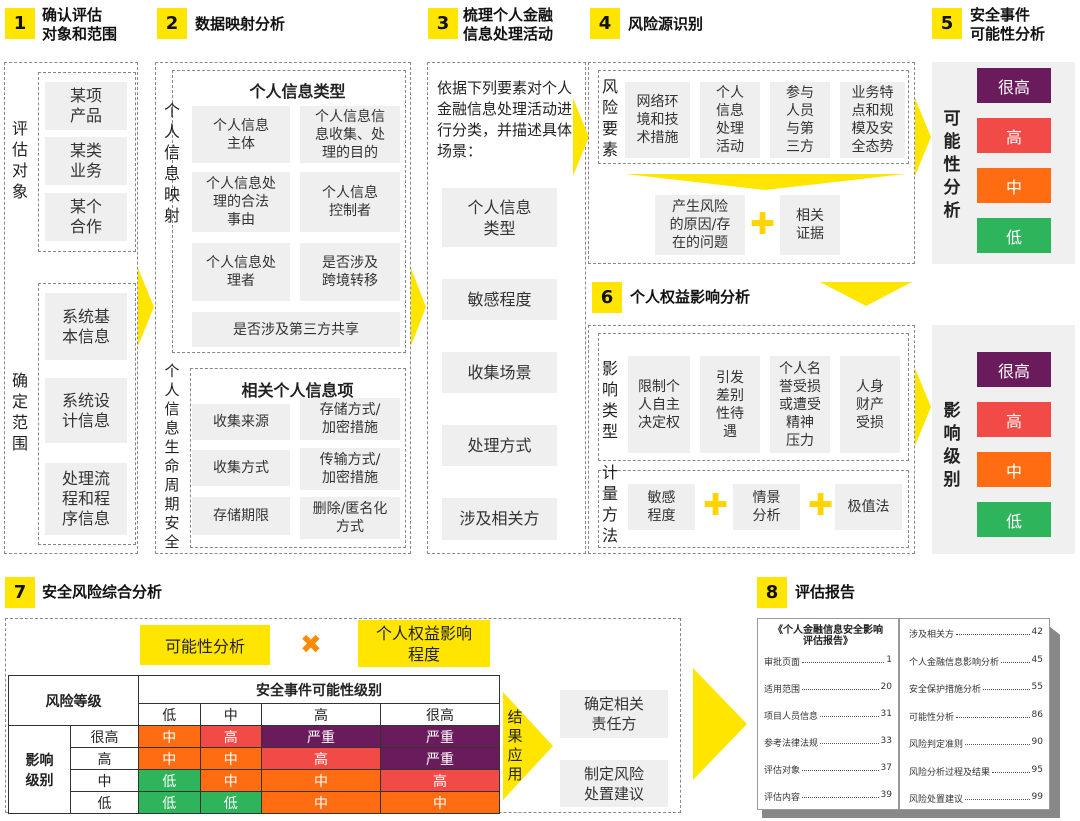  Describe the element at coordinates (499, 445) in the screenshot. I see `activity-element: 处理方式` at that location.